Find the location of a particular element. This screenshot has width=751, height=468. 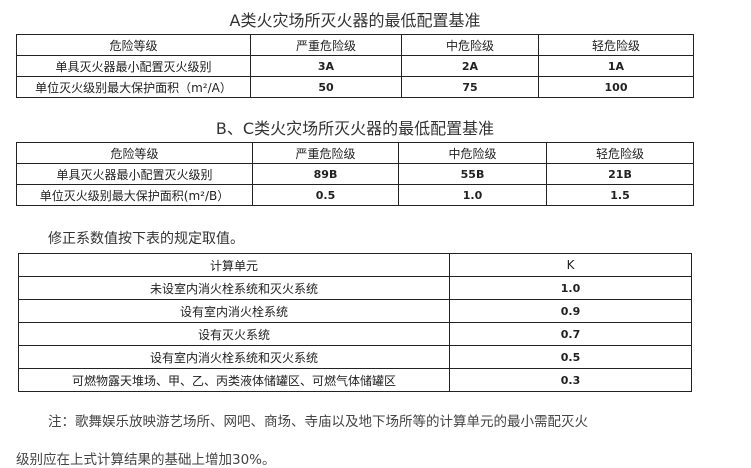

intro-text: 修正系数值按下表的规定取值。 is located at coordinates (146, 239).